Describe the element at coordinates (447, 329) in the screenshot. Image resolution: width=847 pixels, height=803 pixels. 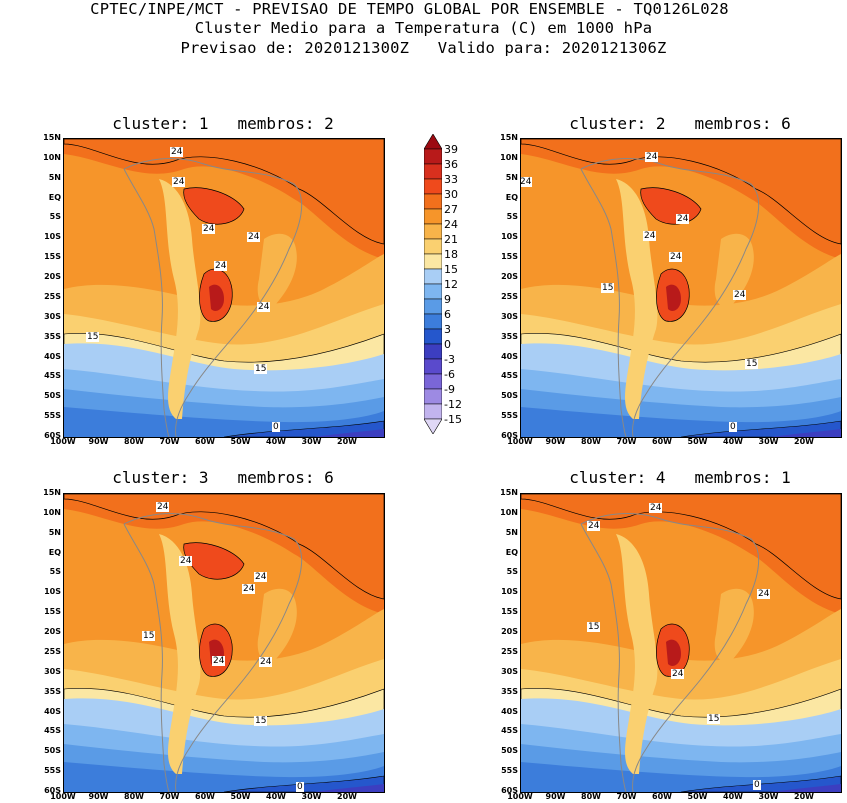
I see `colorbar-label: 3` at that location.